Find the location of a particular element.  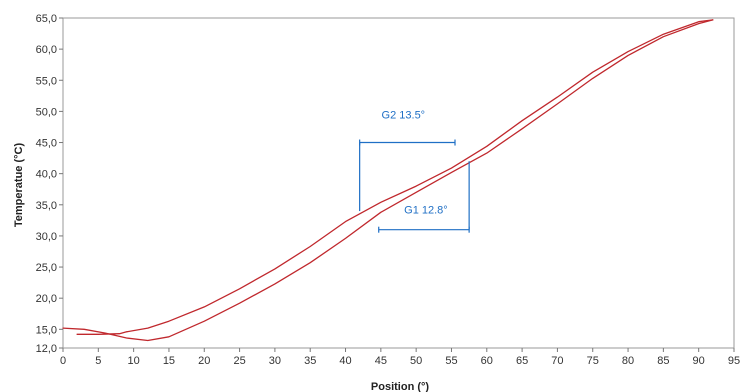

y-tick-label: 40,0 is located at coordinates (46, 175).